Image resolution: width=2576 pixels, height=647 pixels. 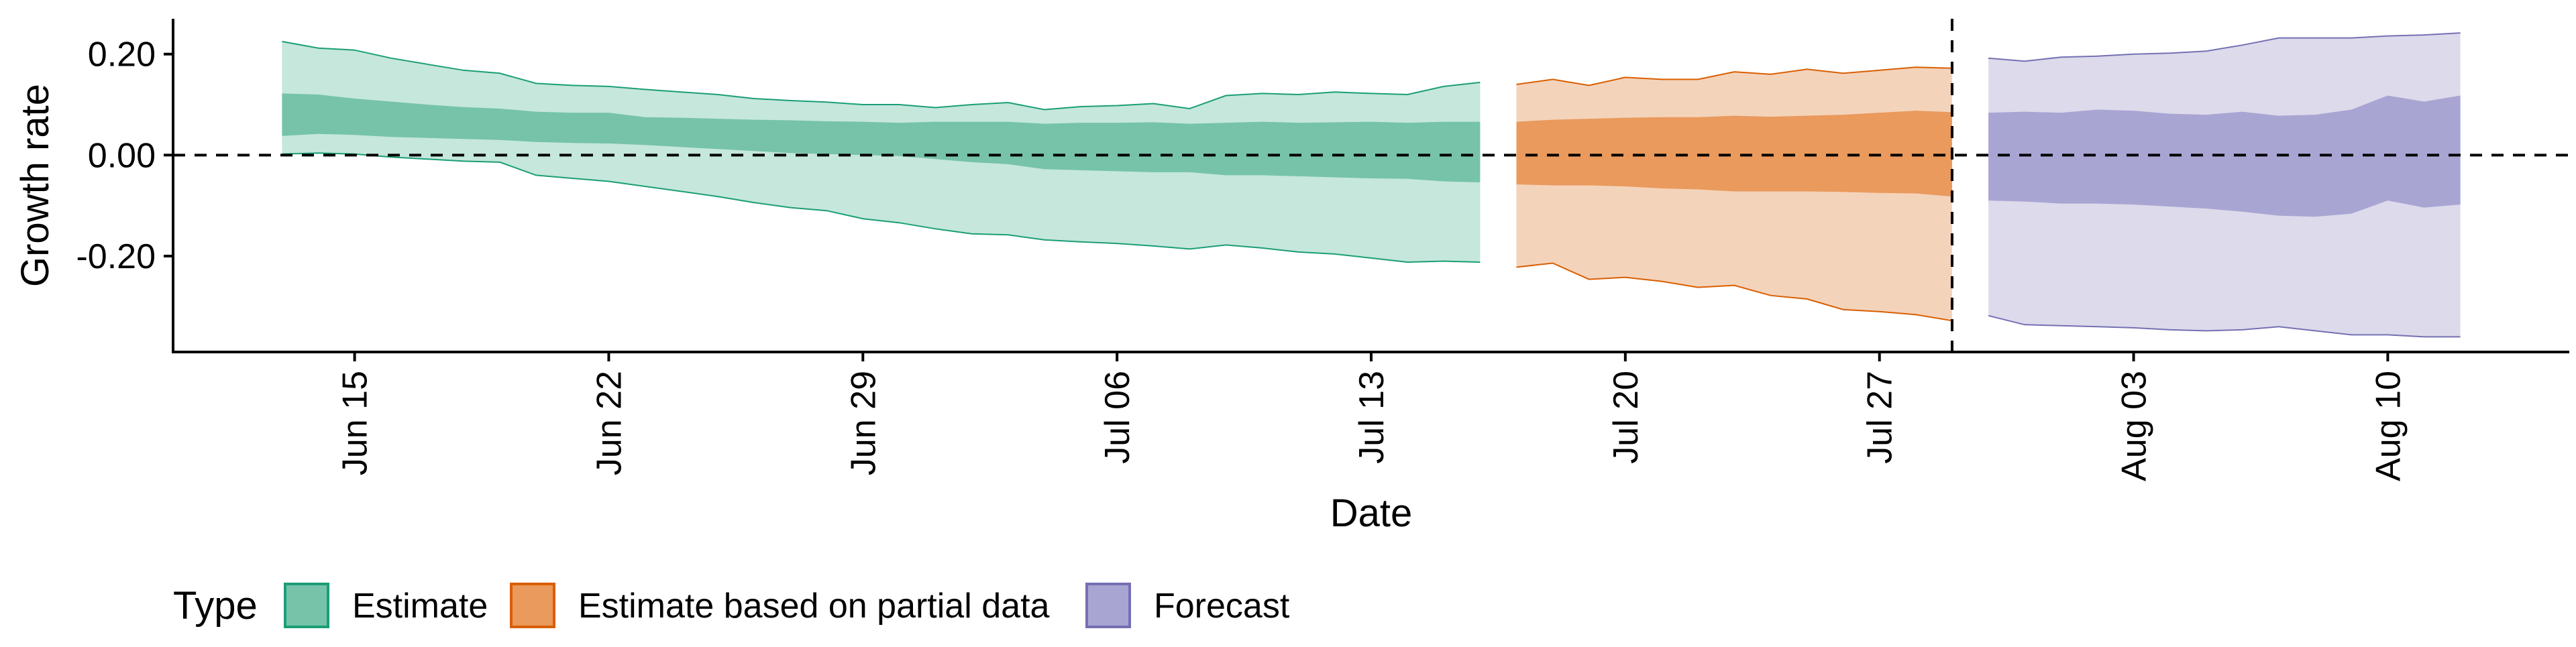 What do you see at coordinates (2224, 47) in the screenshot?
I see `forecast-upper-outline` at bounding box center [2224, 47].